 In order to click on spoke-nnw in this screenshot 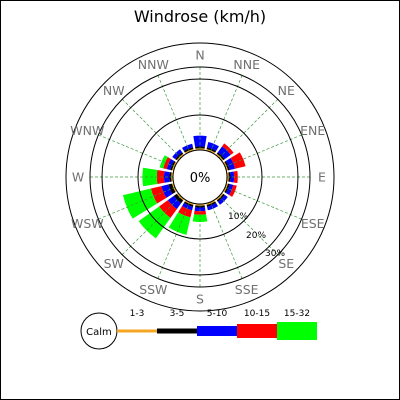, I will do `click(173, 114)`.